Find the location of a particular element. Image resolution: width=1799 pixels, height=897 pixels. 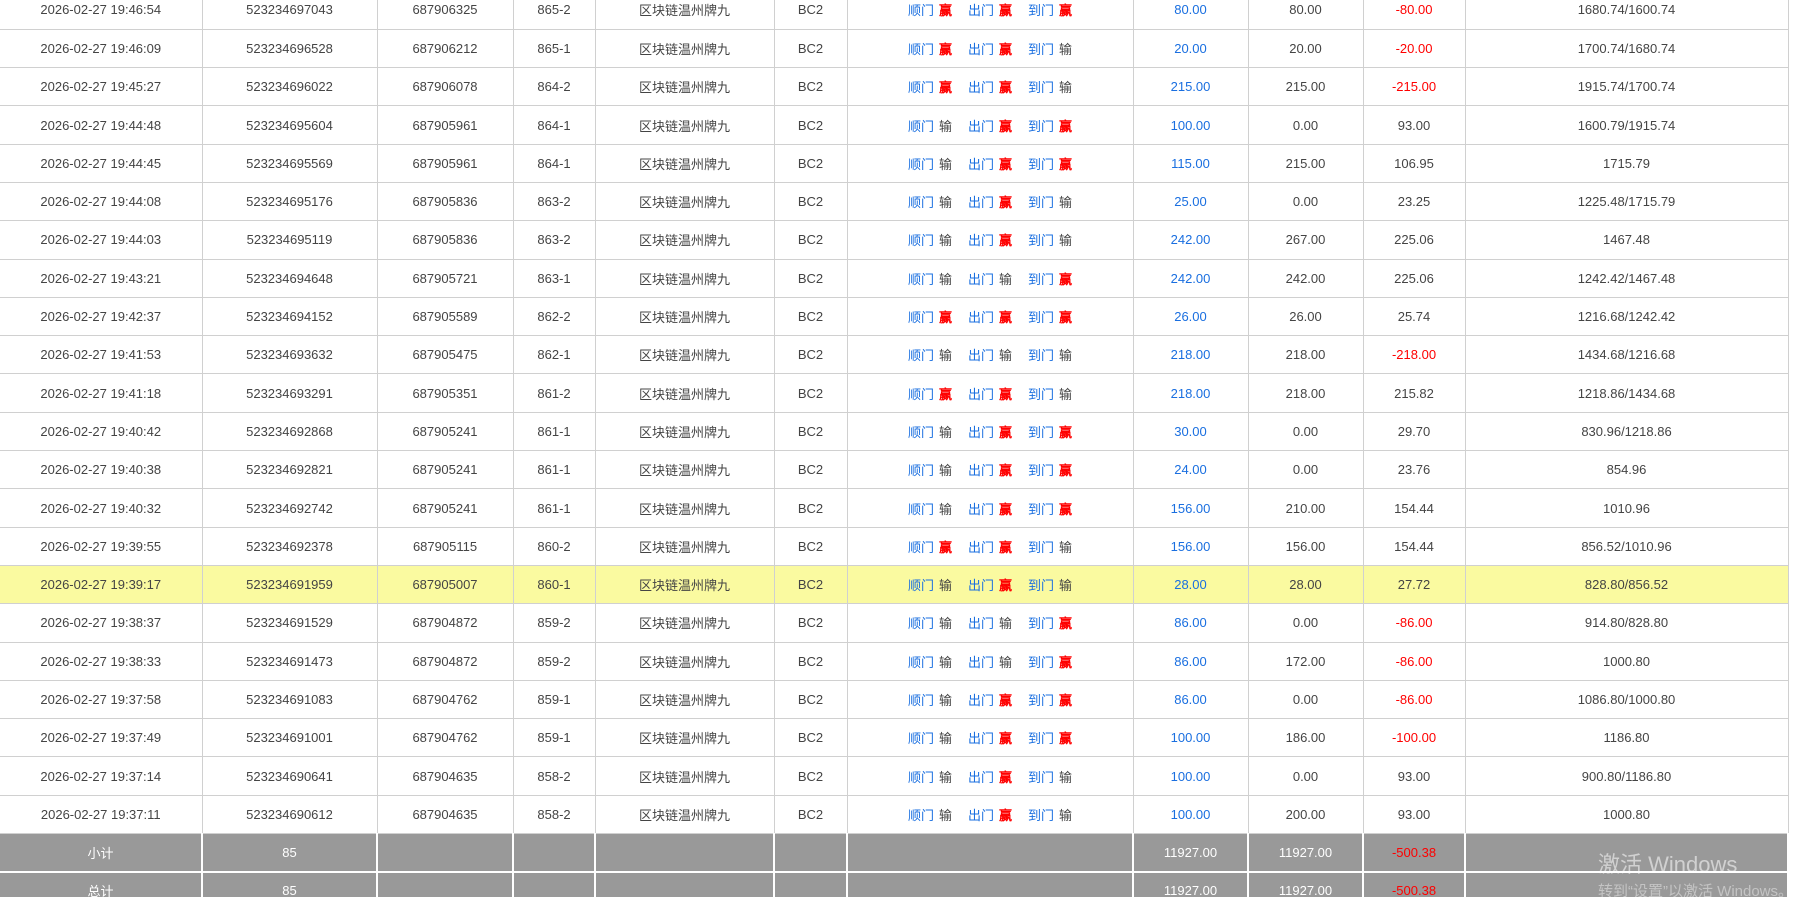

bet-amount-link: 80.00 is located at coordinates (1191, 15).